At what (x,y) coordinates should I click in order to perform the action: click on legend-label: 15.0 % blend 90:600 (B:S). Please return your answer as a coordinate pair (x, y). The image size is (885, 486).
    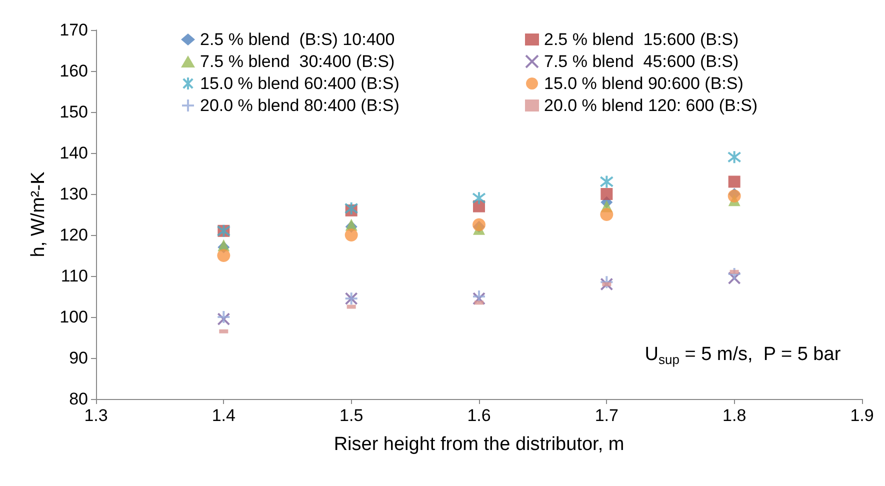
    Looking at the image, I should click on (644, 83).